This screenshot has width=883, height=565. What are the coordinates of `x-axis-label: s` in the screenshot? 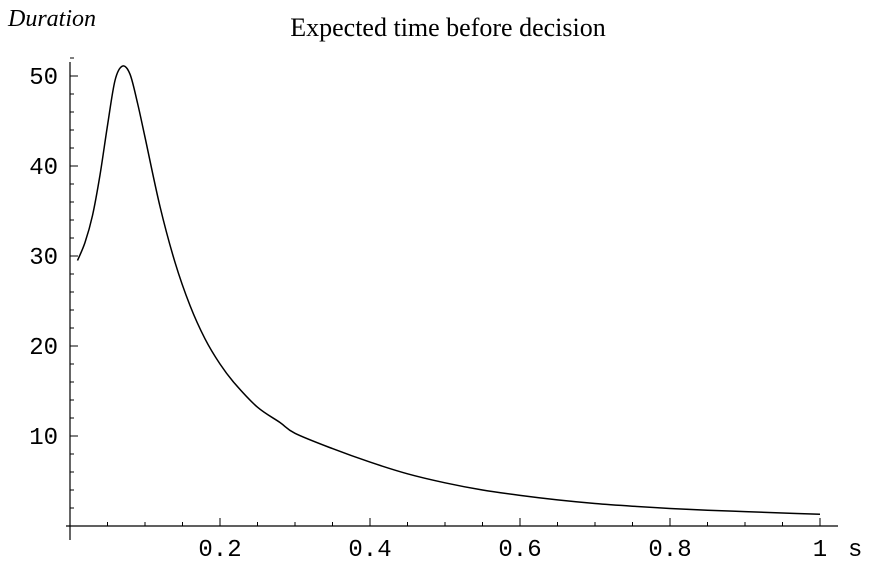 It's located at (855, 550).